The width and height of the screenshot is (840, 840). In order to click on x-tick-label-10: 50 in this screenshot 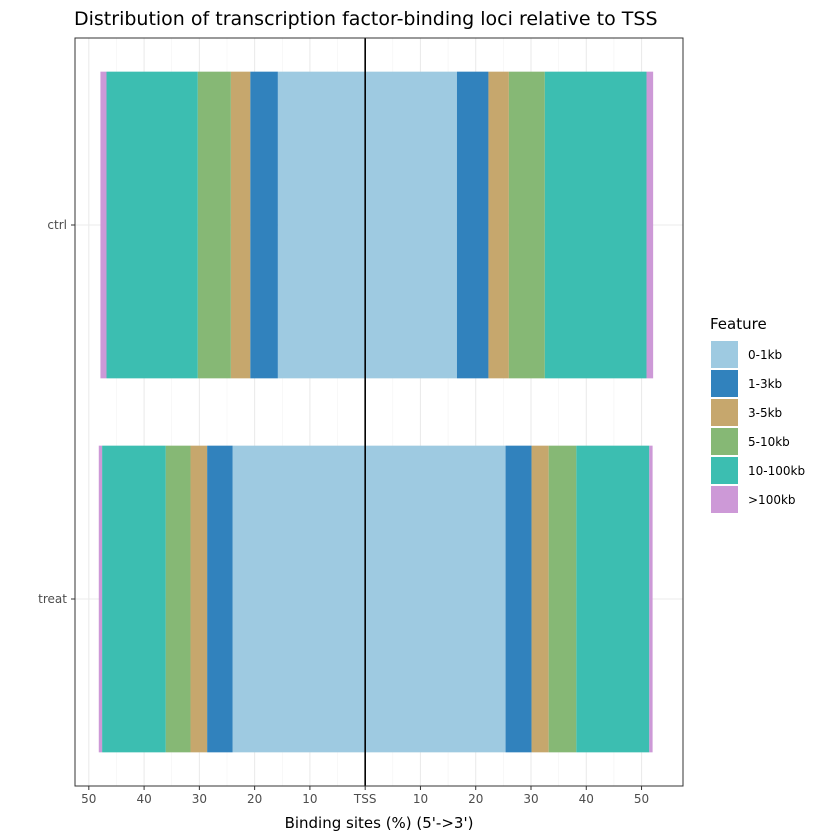, I will do `click(641, 799)`.